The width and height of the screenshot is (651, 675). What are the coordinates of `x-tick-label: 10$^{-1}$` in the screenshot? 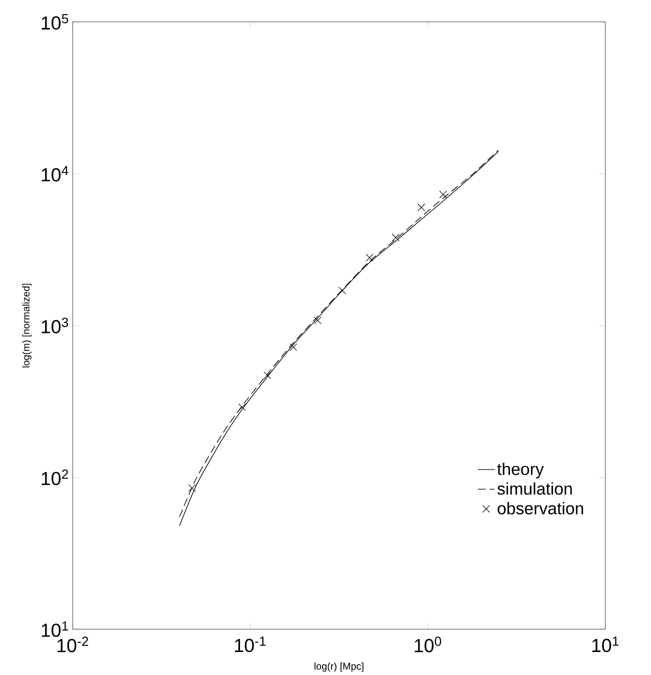 It's located at (250, 644).